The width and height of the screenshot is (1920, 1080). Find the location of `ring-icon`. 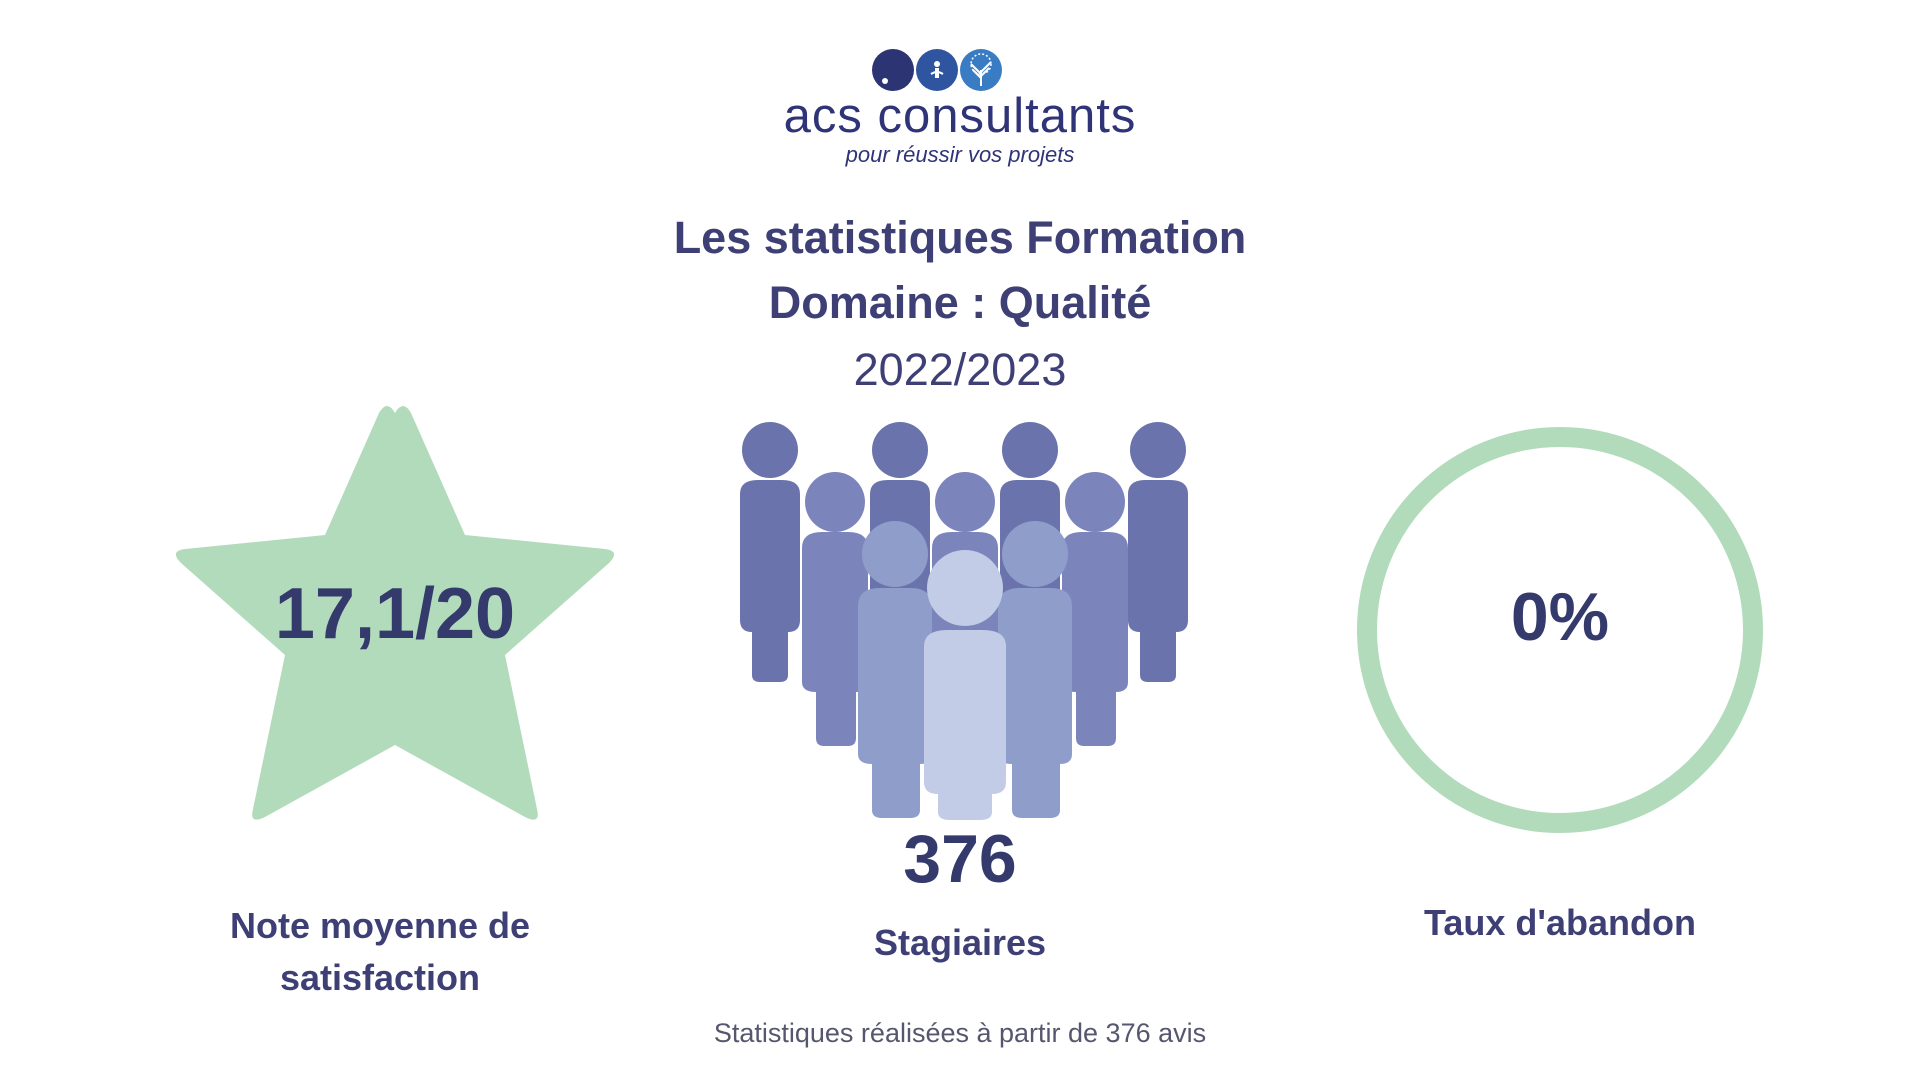

ring-icon is located at coordinates (1560, 630).